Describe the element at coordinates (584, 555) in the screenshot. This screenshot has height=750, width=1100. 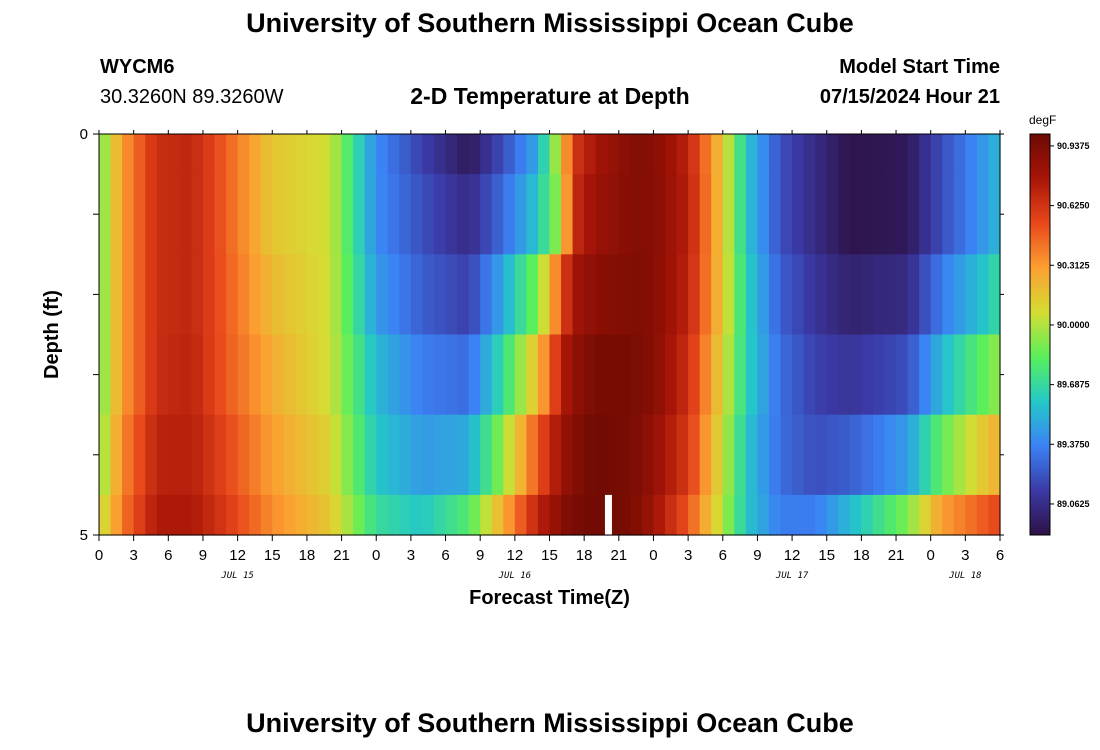
I see `x-tick-label: 18` at that location.